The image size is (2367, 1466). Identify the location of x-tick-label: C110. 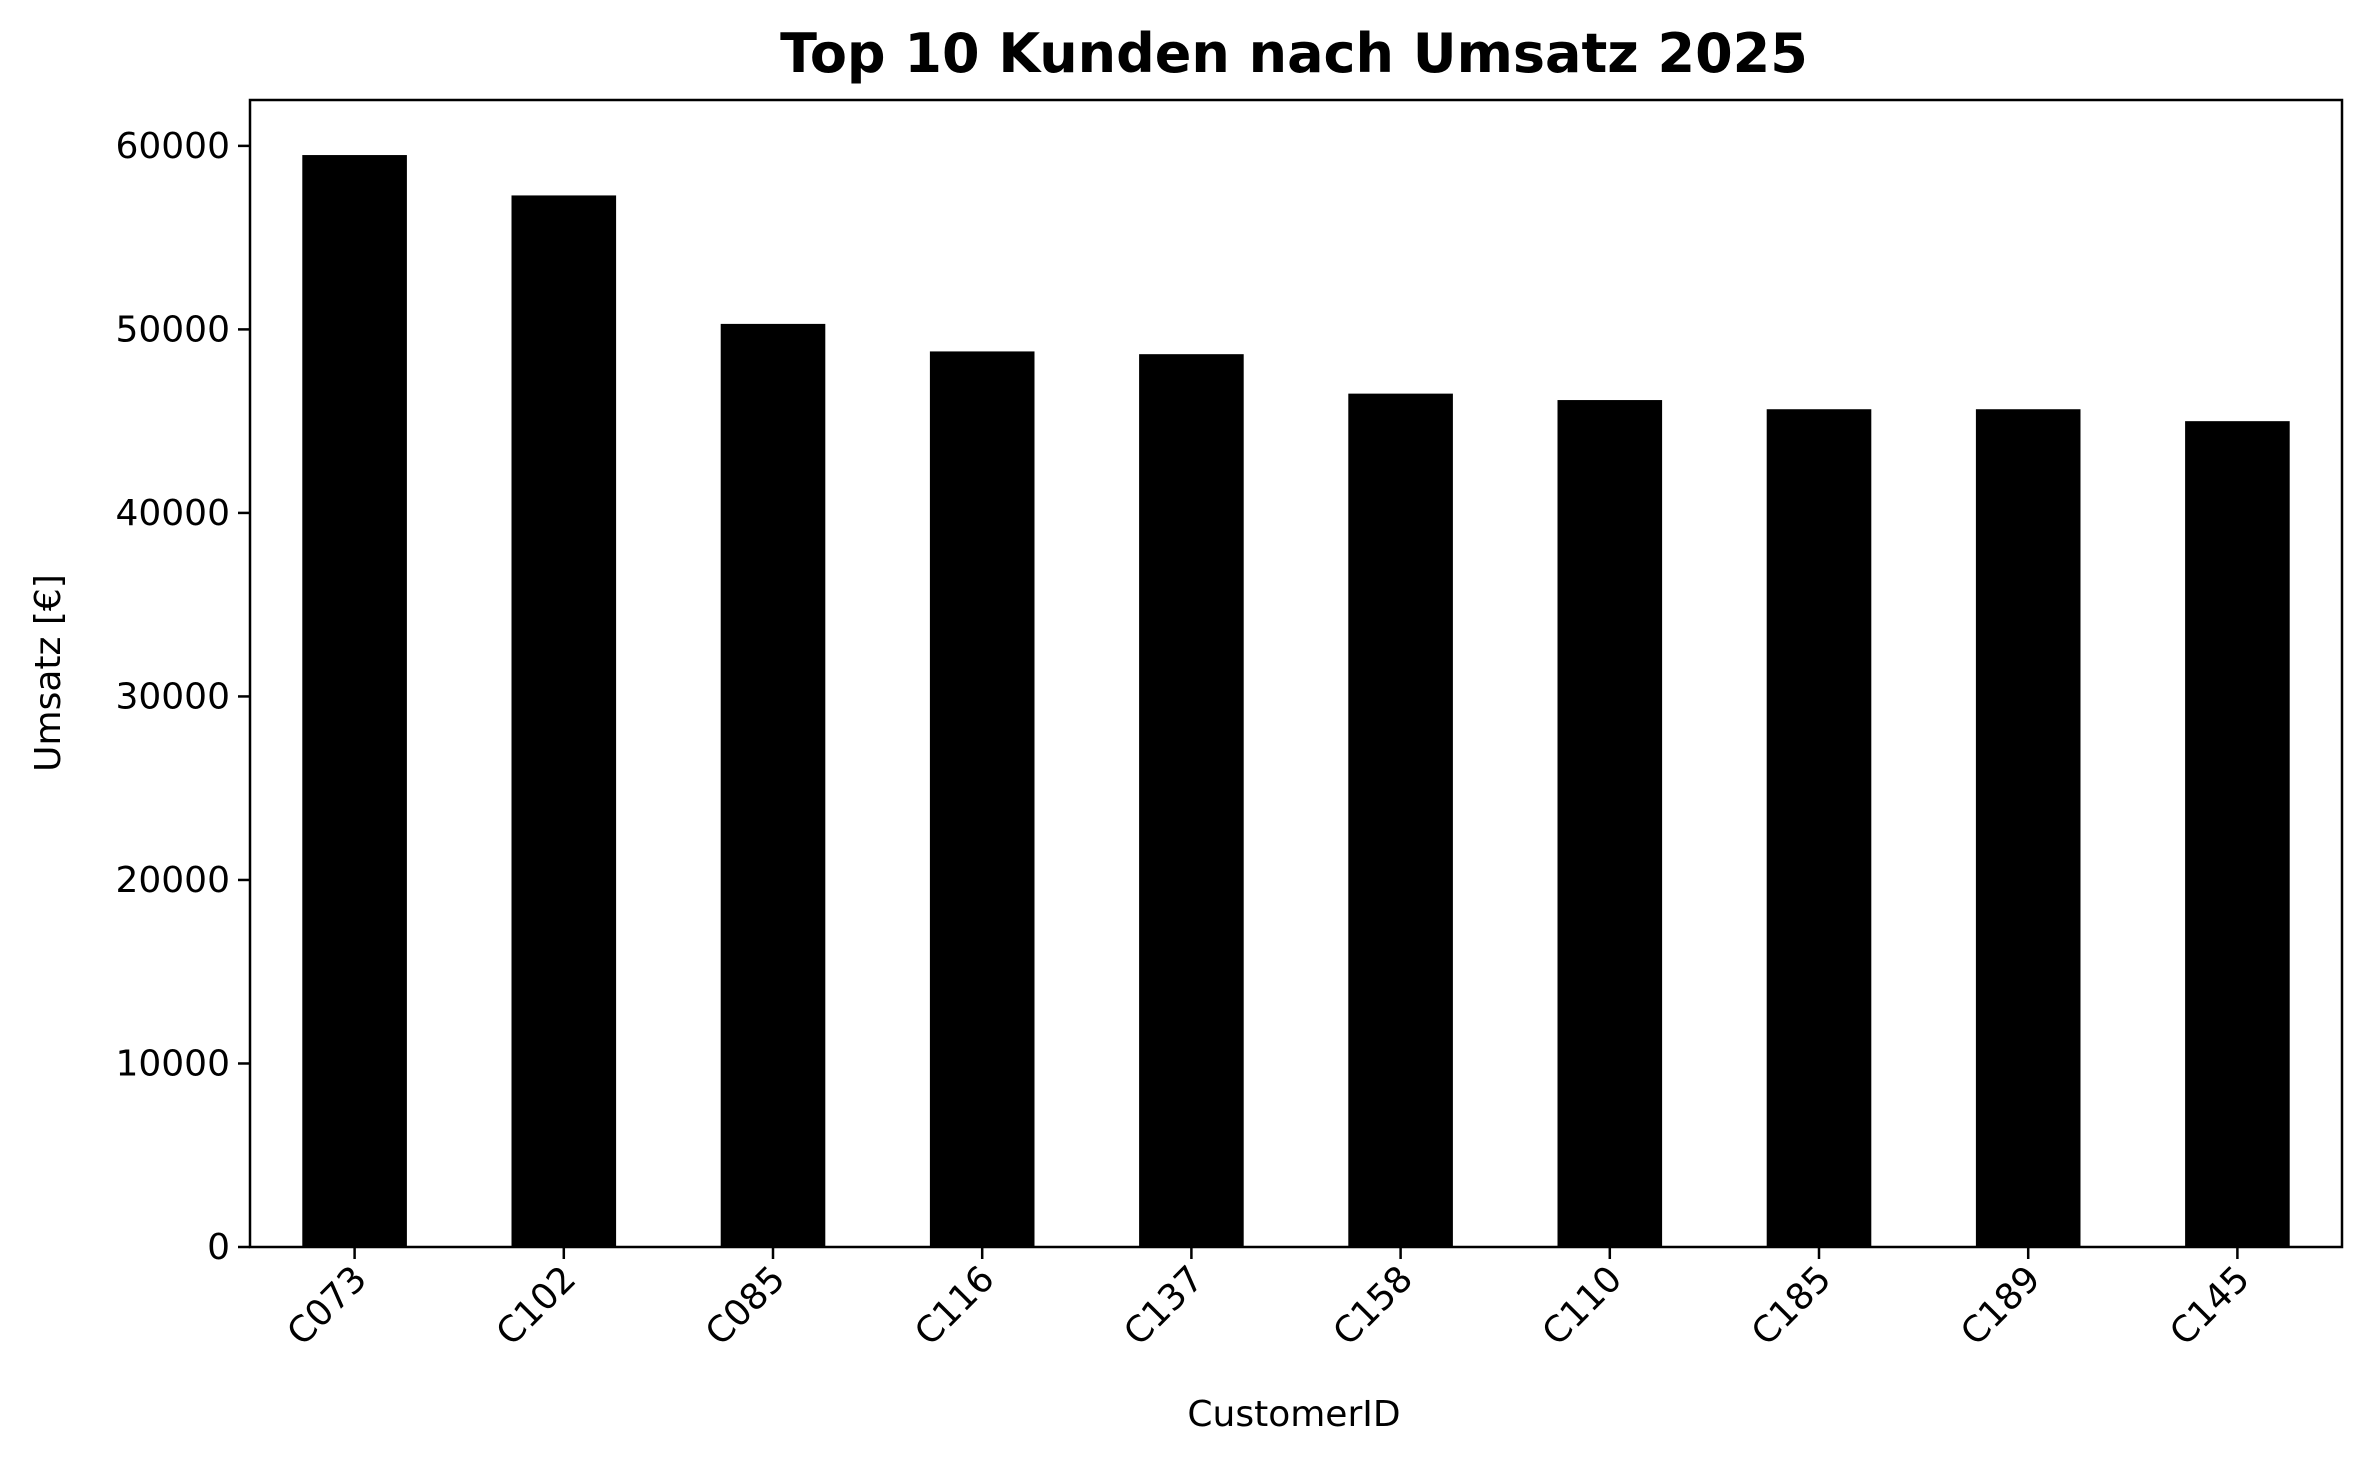
(1582, 1305).